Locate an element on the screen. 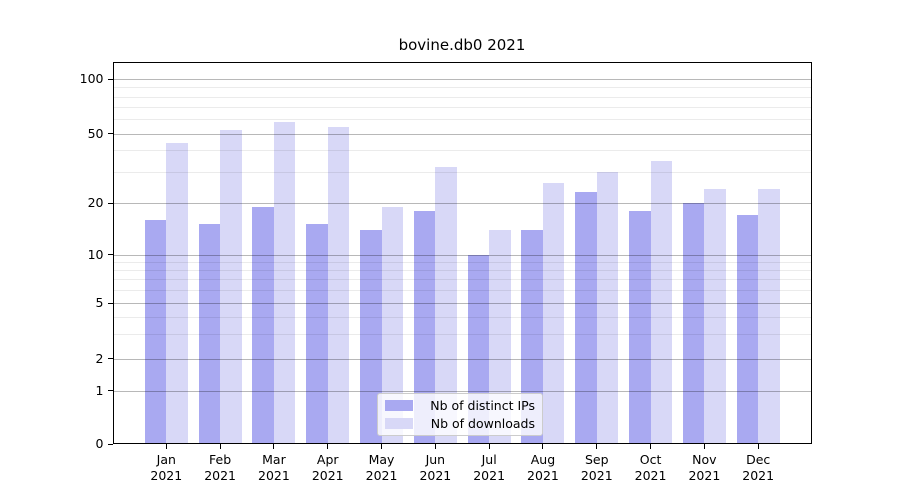  month-label: Feb is located at coordinates (220, 459).